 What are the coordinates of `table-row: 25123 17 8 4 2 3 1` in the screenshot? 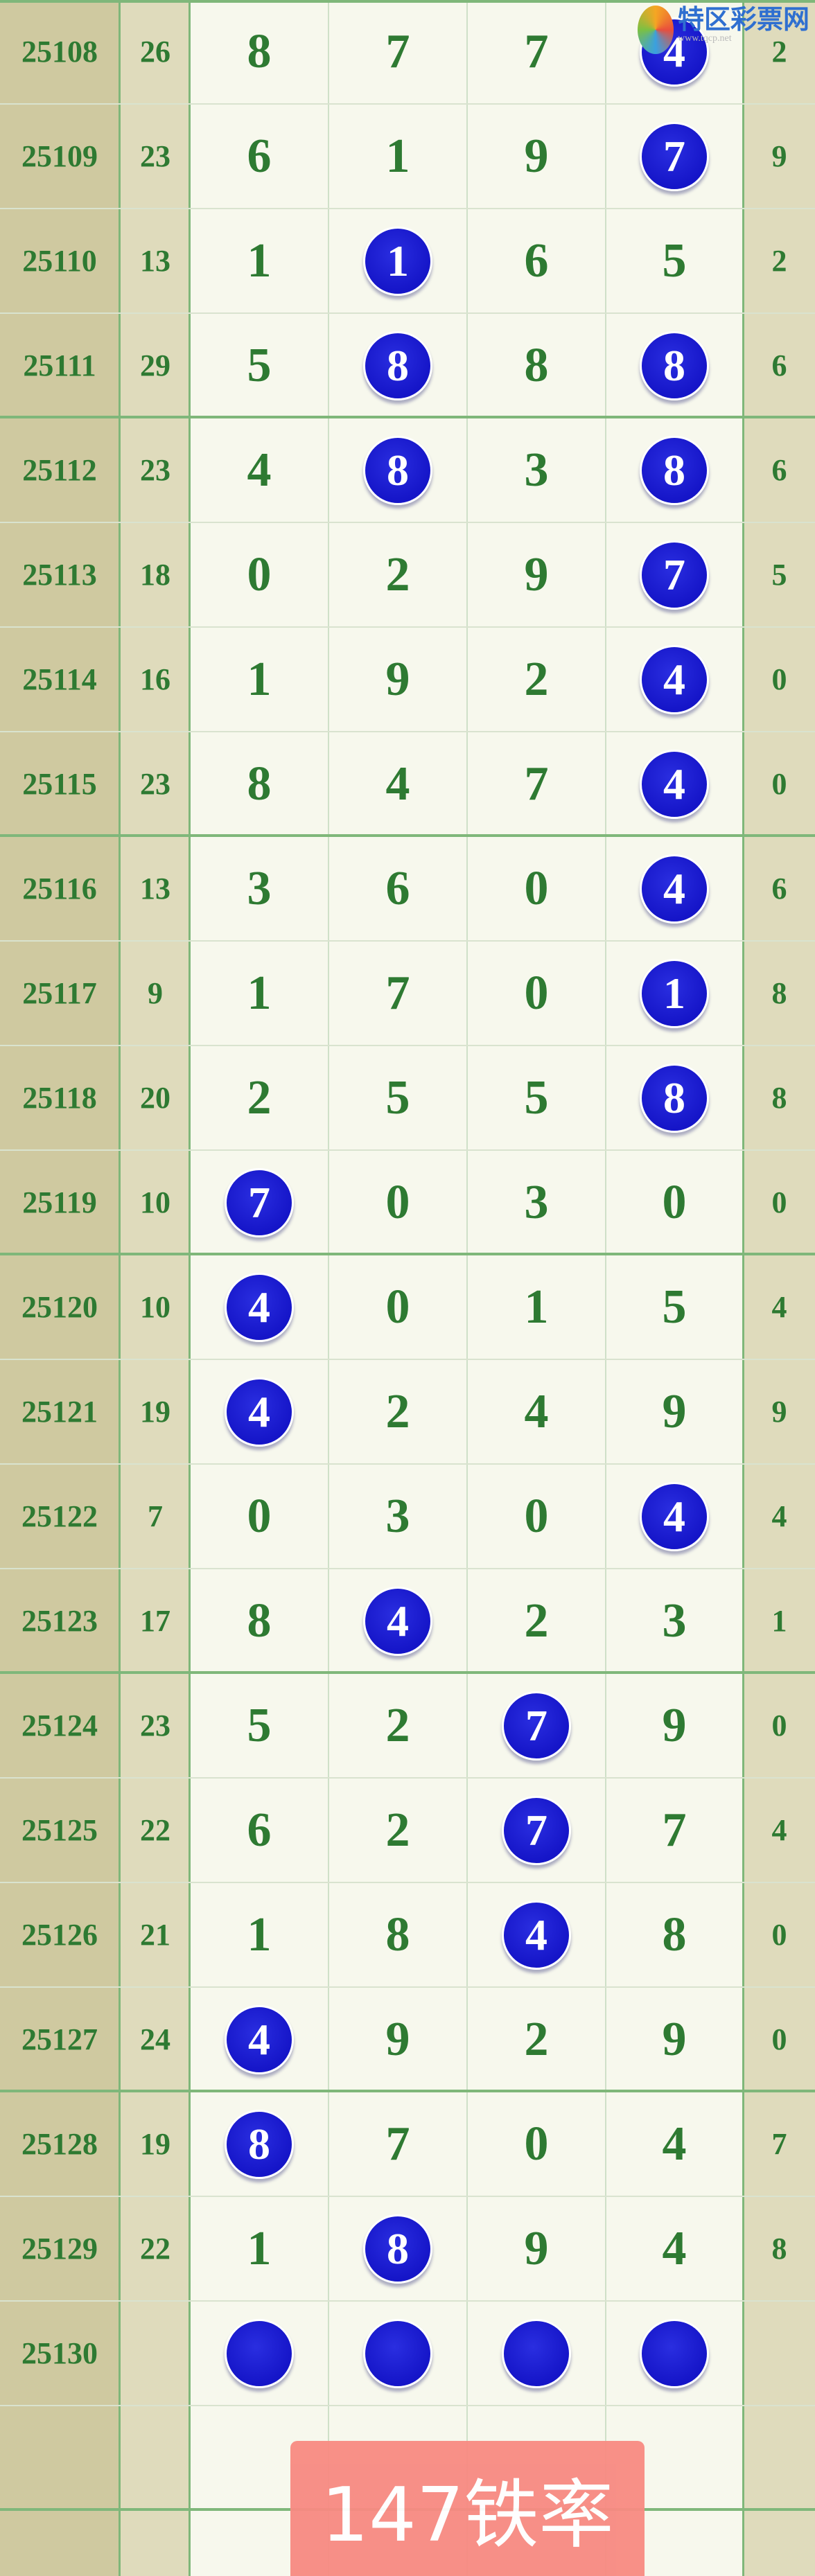 It's located at (407, 1621).